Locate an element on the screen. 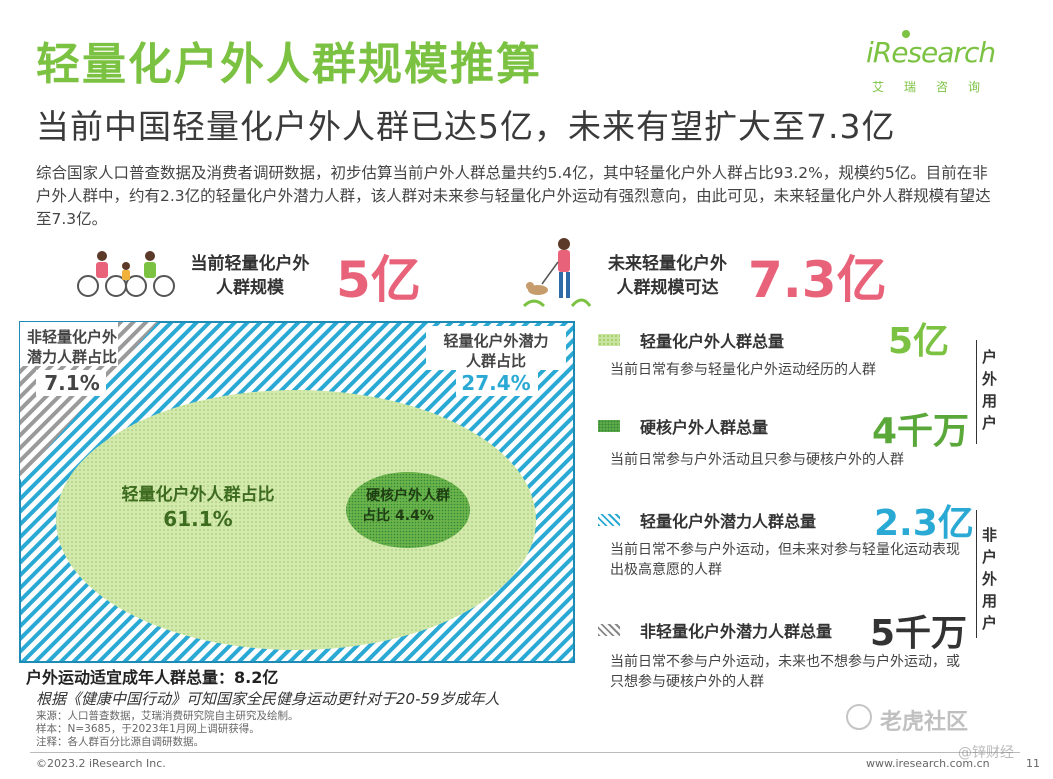 Image resolution: width=1053 pixels, height=779 pixels. source-line: 来源：人口普查数据，艾瑞消费研究院自主研究及绘制。 is located at coordinates (167, 716).